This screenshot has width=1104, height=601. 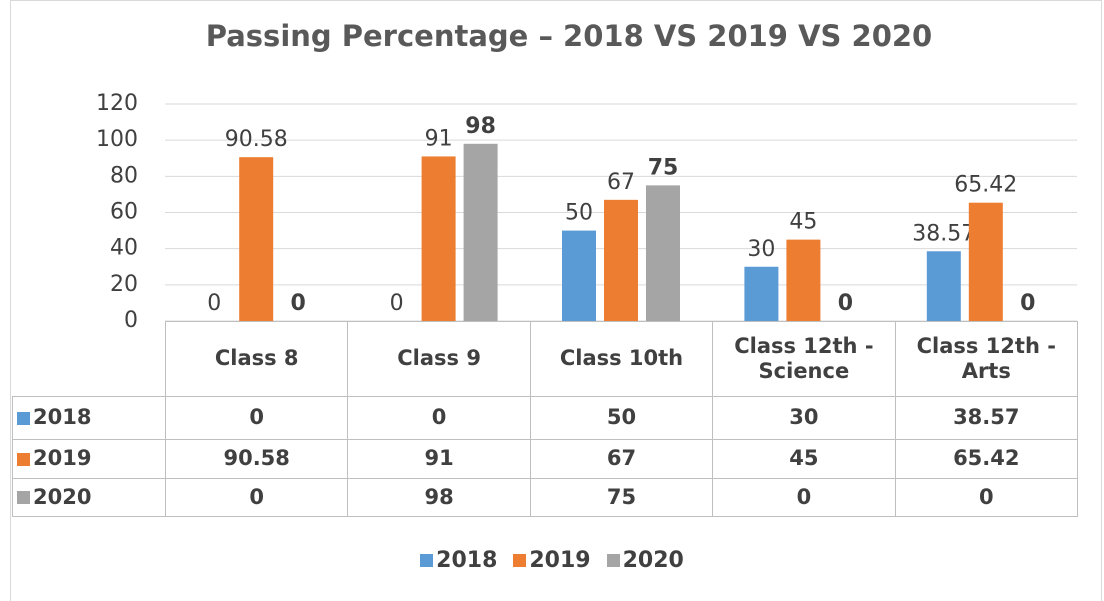 I want to click on y-tick-label: 100, so click(x=117, y=139).